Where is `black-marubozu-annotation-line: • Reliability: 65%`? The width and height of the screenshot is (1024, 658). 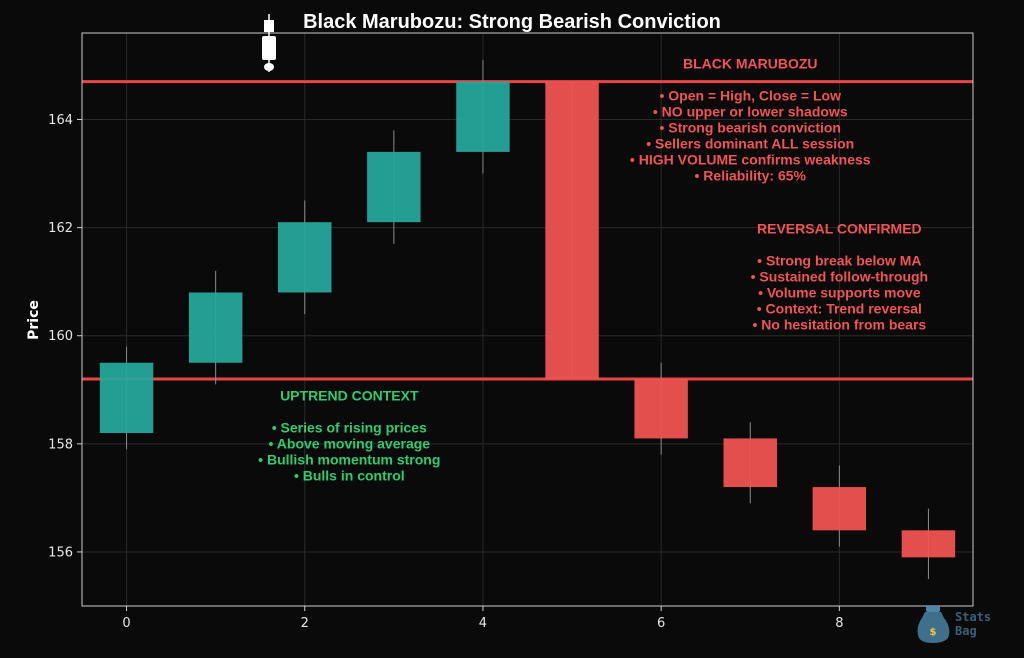 black-marubozu-annotation-line: • Reliability: 65% is located at coordinates (751, 175).